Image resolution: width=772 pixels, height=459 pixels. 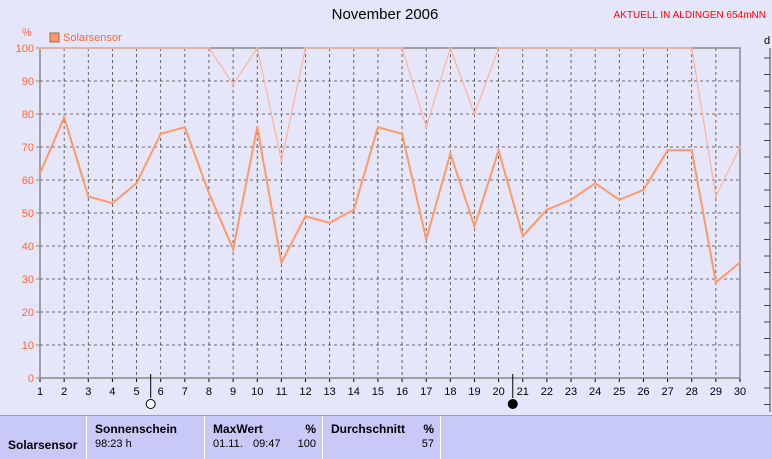 I want to click on legend-swatch, so click(x=54, y=37).